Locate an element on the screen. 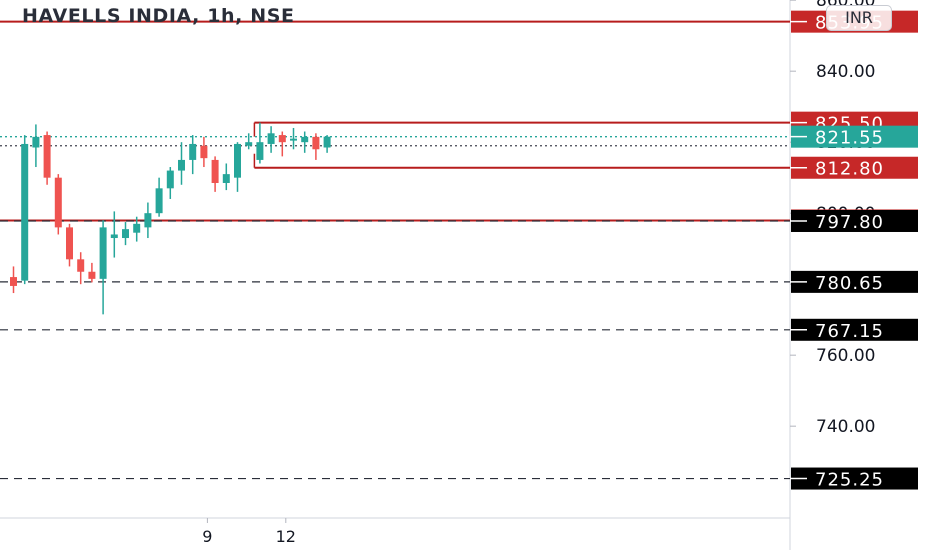 The width and height of the screenshot is (932, 550). time-tick-label: 9 is located at coordinates (207, 536).